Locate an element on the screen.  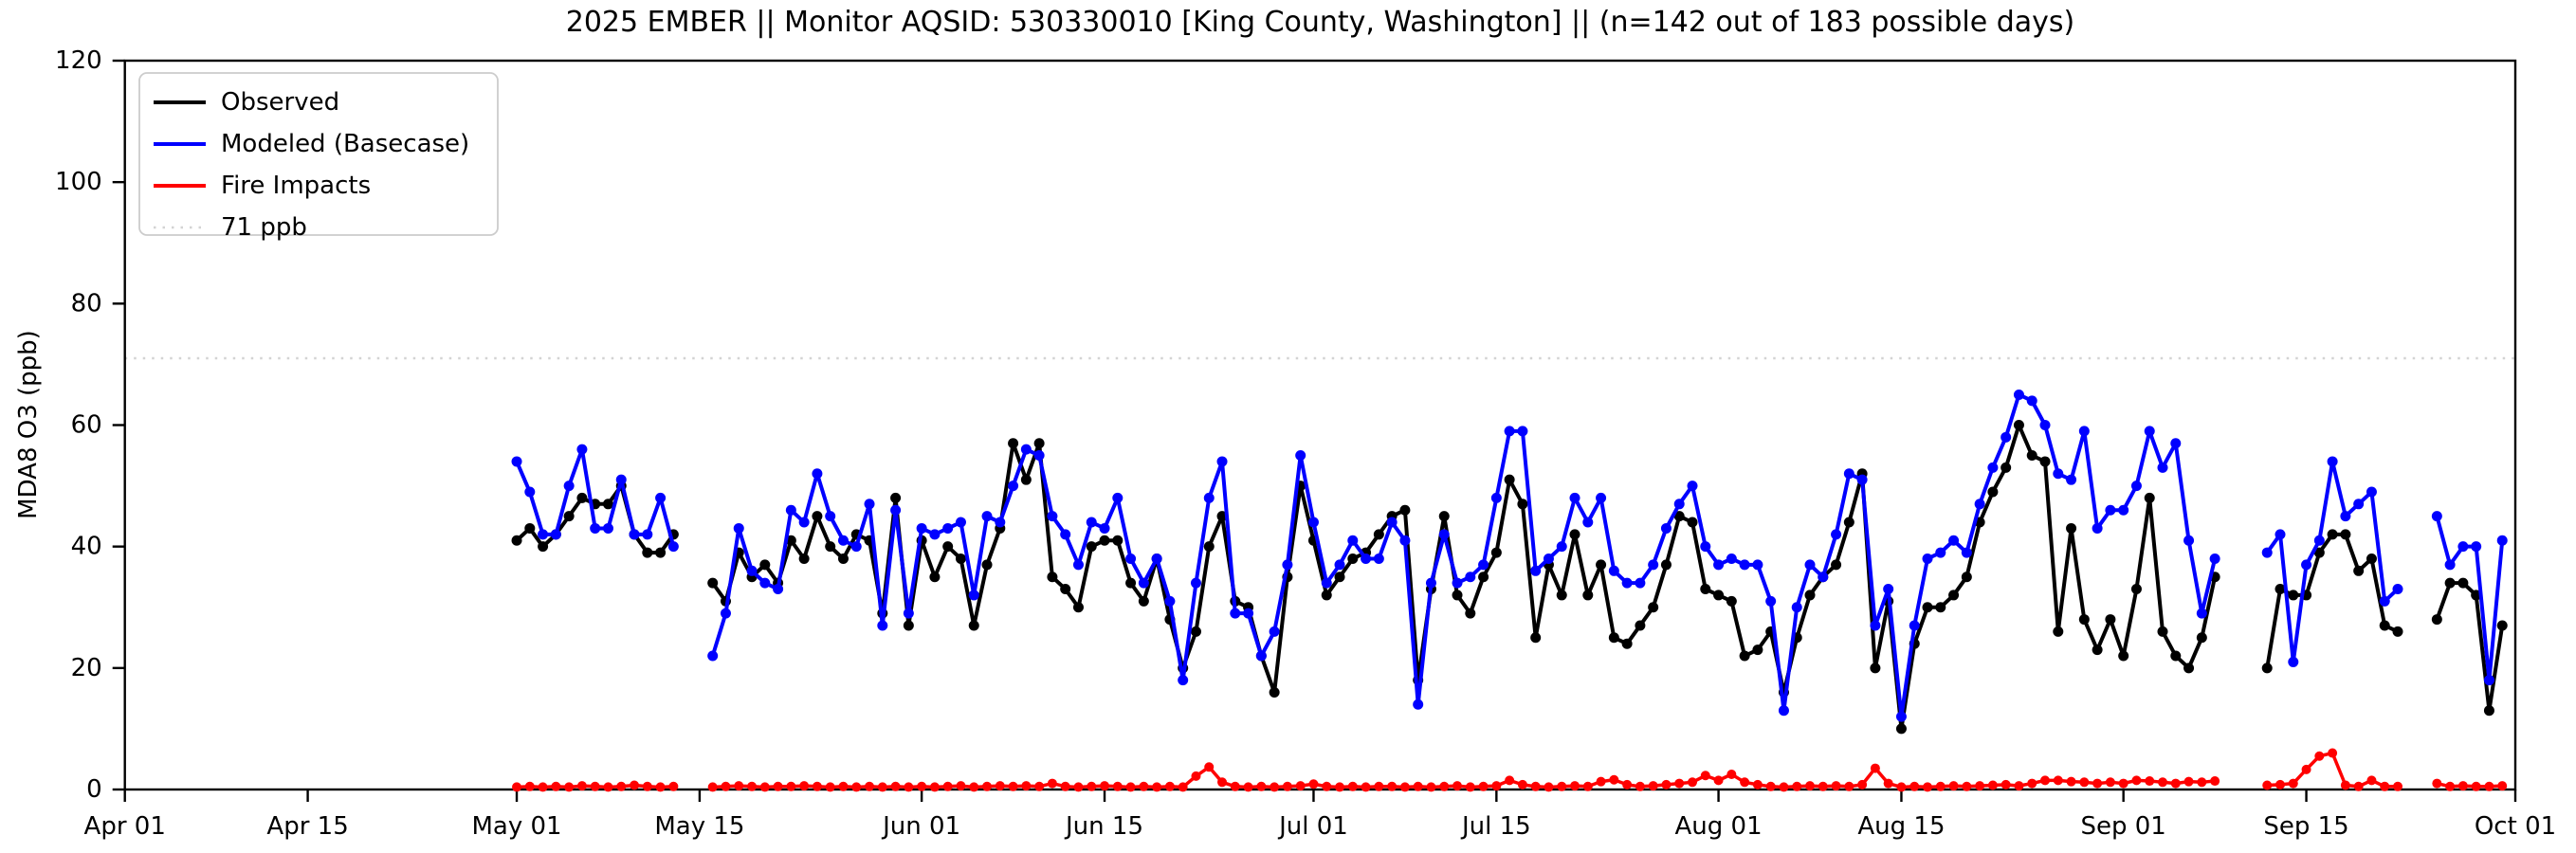
fire-impacts-series-line is located at coordinates (2333, 770).